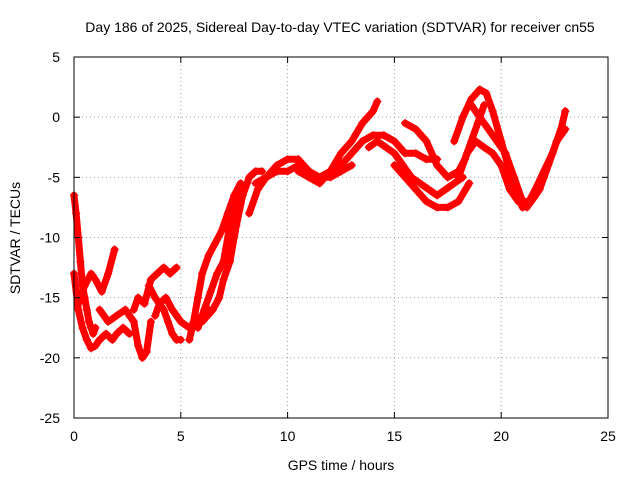  I want to click on x-tick-labels: 0 5 10 15 20 25, so click(343, 436).